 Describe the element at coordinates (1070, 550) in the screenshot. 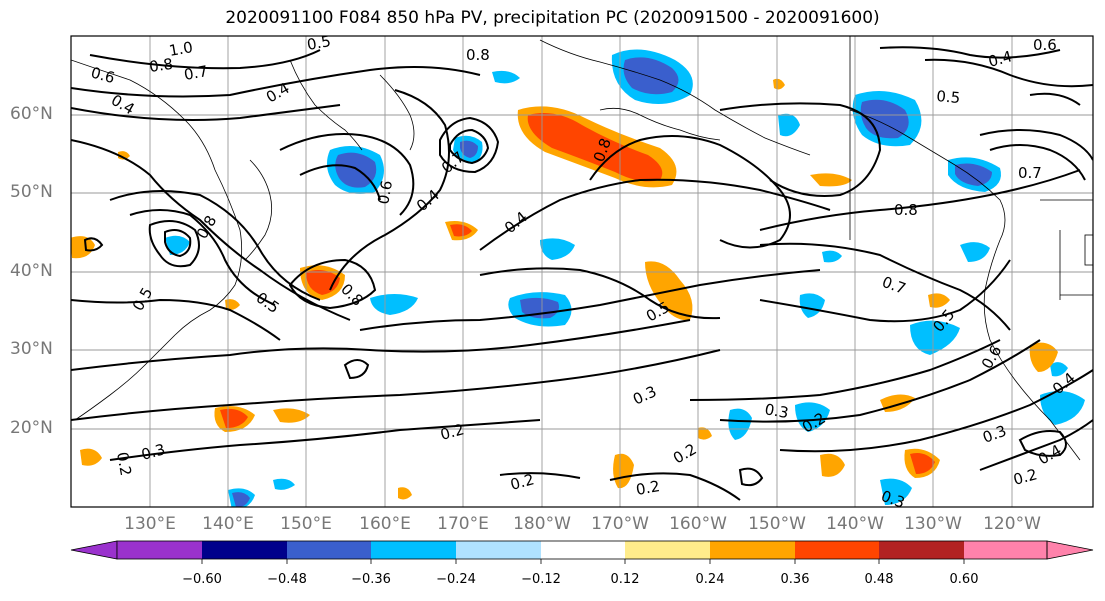

I see `colorbar-over-extend` at that location.